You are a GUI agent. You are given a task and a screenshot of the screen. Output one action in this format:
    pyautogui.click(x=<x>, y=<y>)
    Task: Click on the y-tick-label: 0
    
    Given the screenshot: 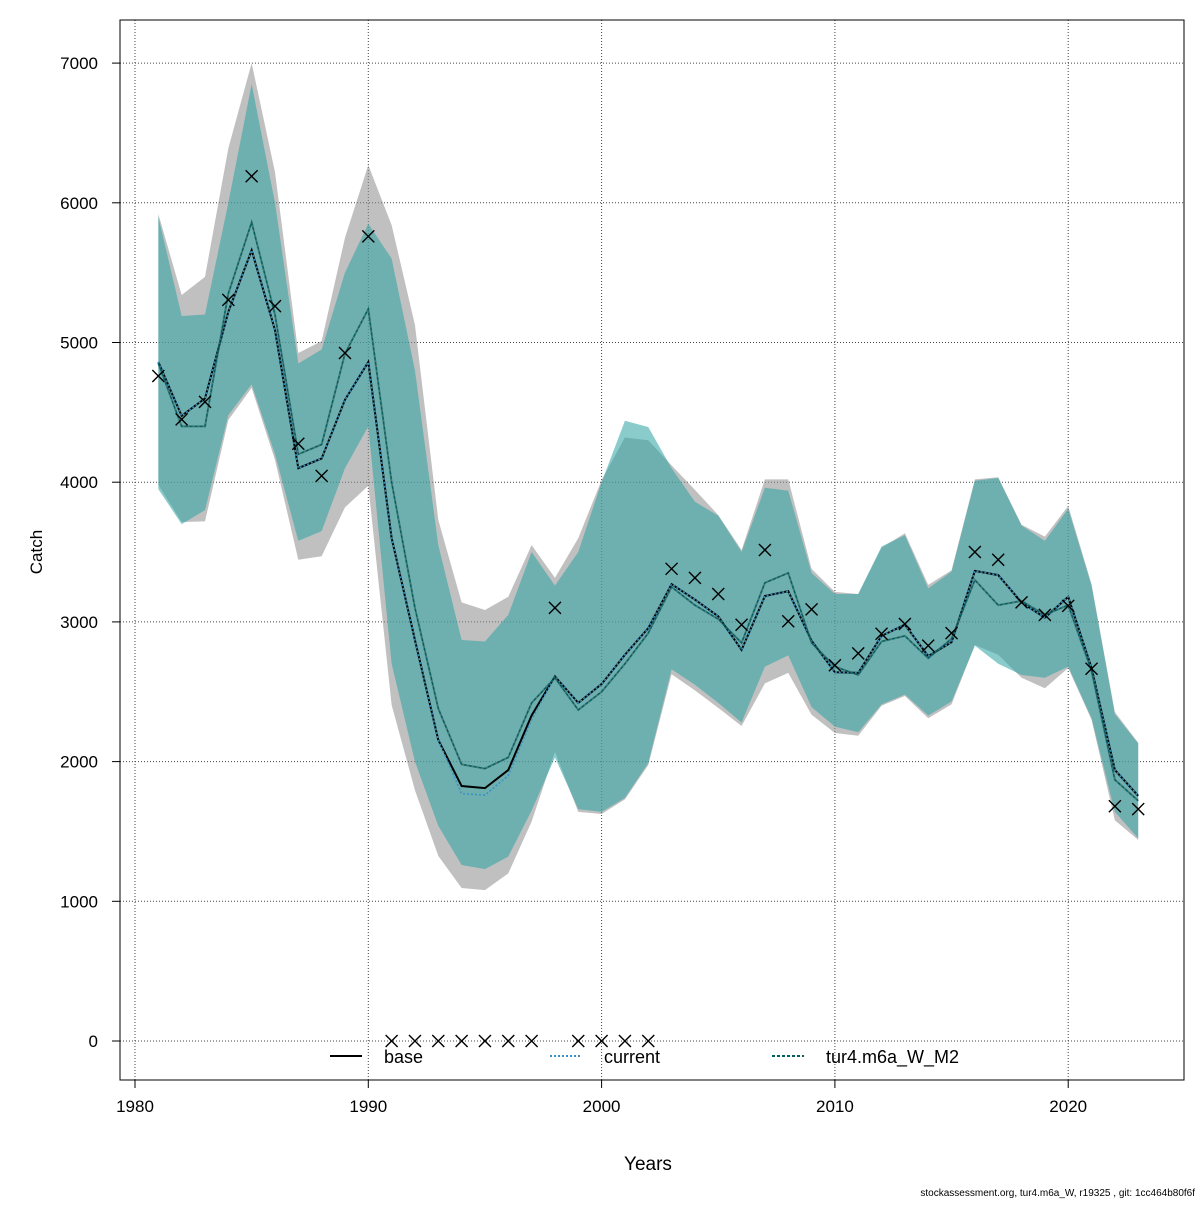 What is the action you would take?
    pyautogui.click(x=93, y=1041)
    